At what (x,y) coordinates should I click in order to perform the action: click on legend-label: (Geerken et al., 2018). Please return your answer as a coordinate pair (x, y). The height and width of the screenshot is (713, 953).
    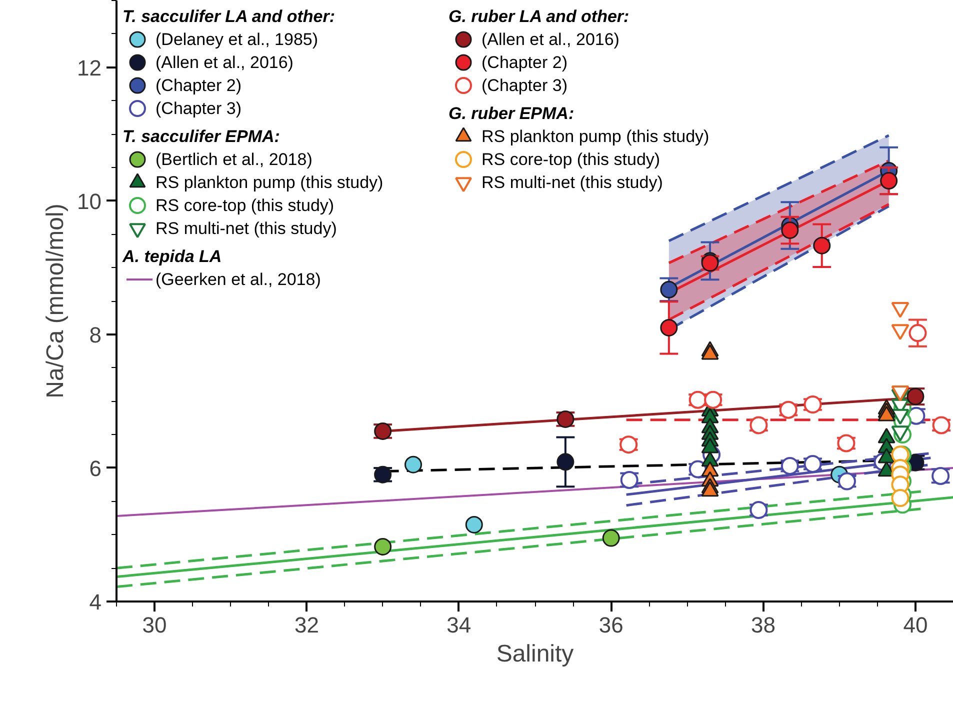
    Looking at the image, I should click on (238, 279).